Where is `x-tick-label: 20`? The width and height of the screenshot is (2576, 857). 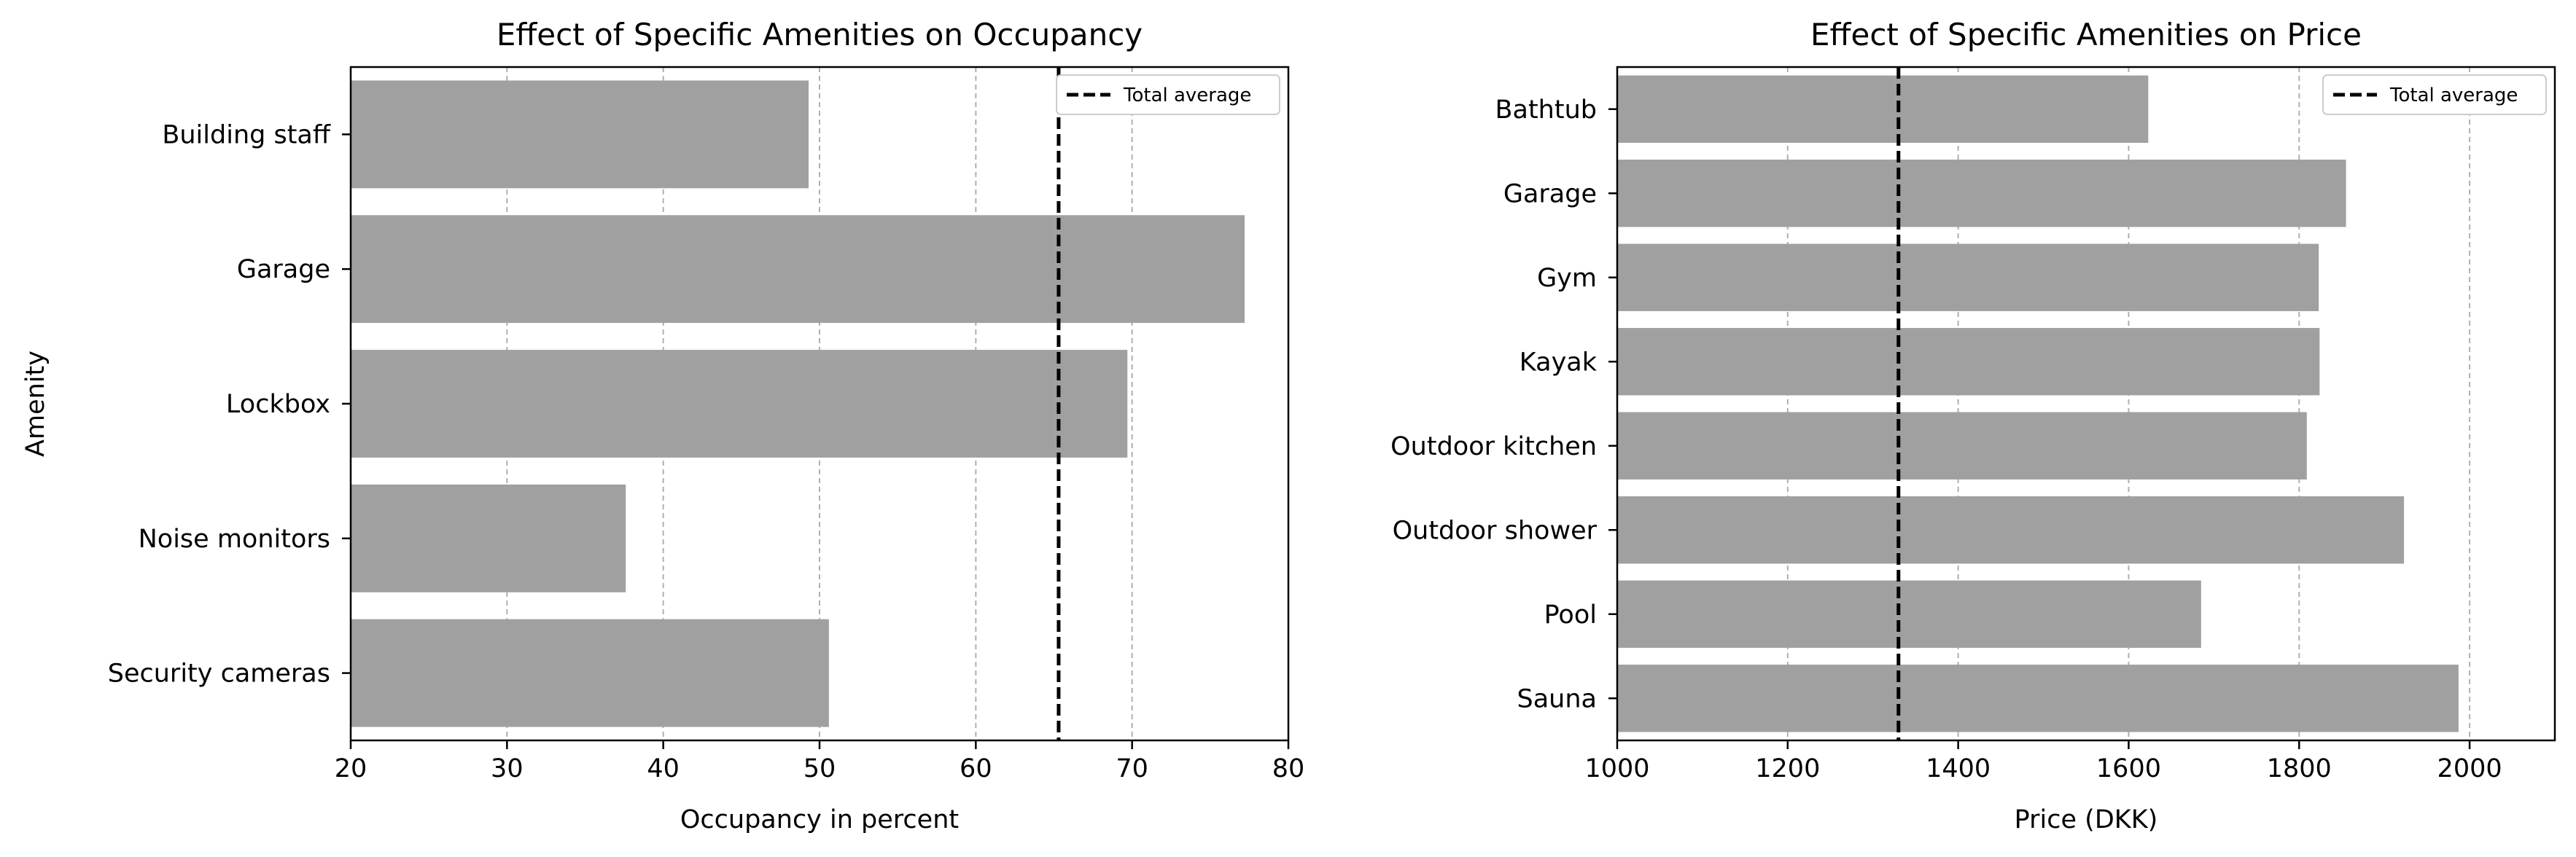
x-tick-label: 20 is located at coordinates (351, 768).